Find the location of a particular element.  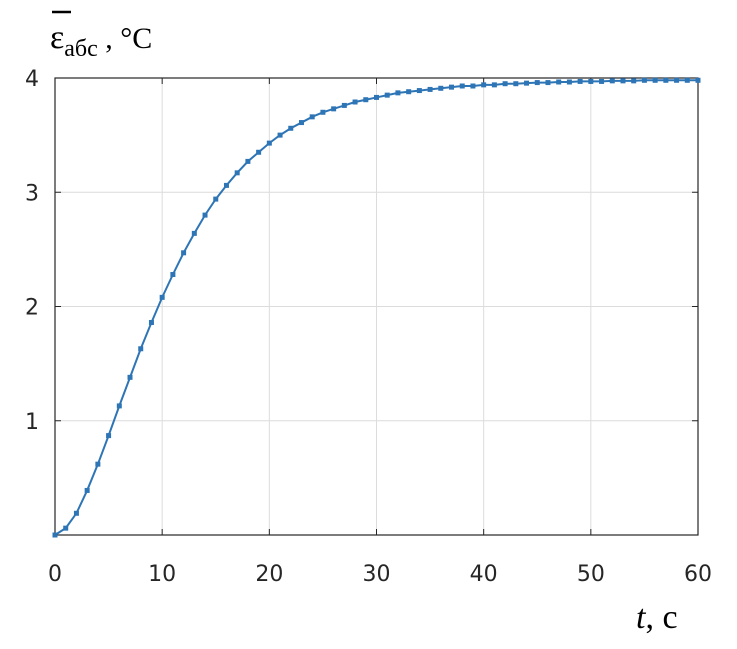

xlabel-symbol: t is located at coordinates (641, 617).